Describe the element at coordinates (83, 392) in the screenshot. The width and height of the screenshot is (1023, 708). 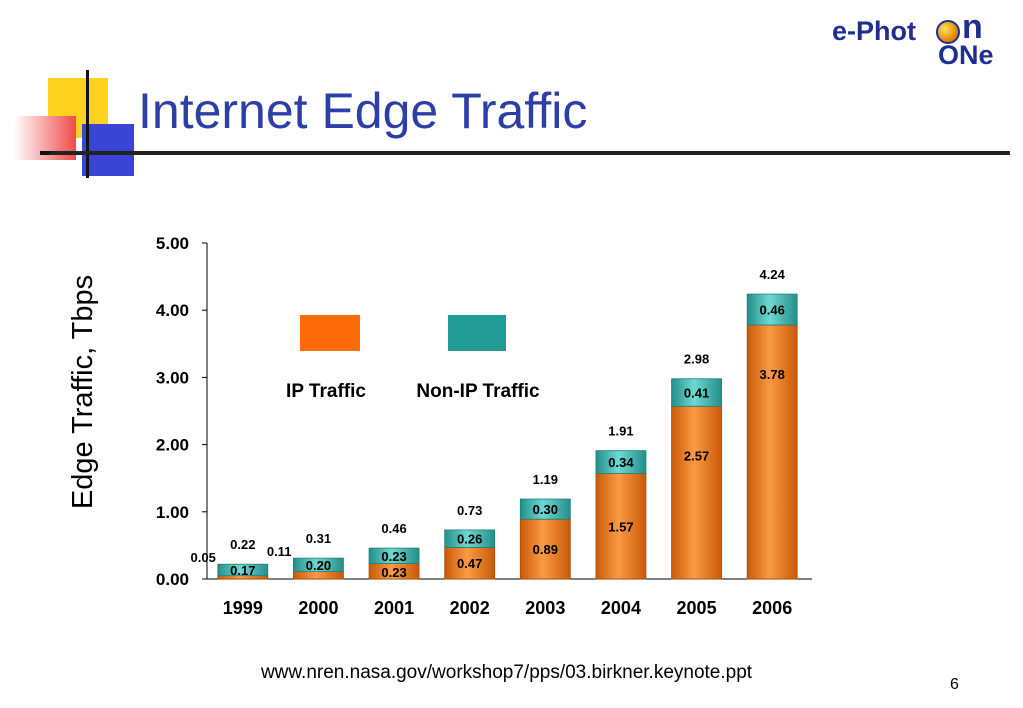
I see `y-axis-label: Edge Traffic, Tbps` at that location.